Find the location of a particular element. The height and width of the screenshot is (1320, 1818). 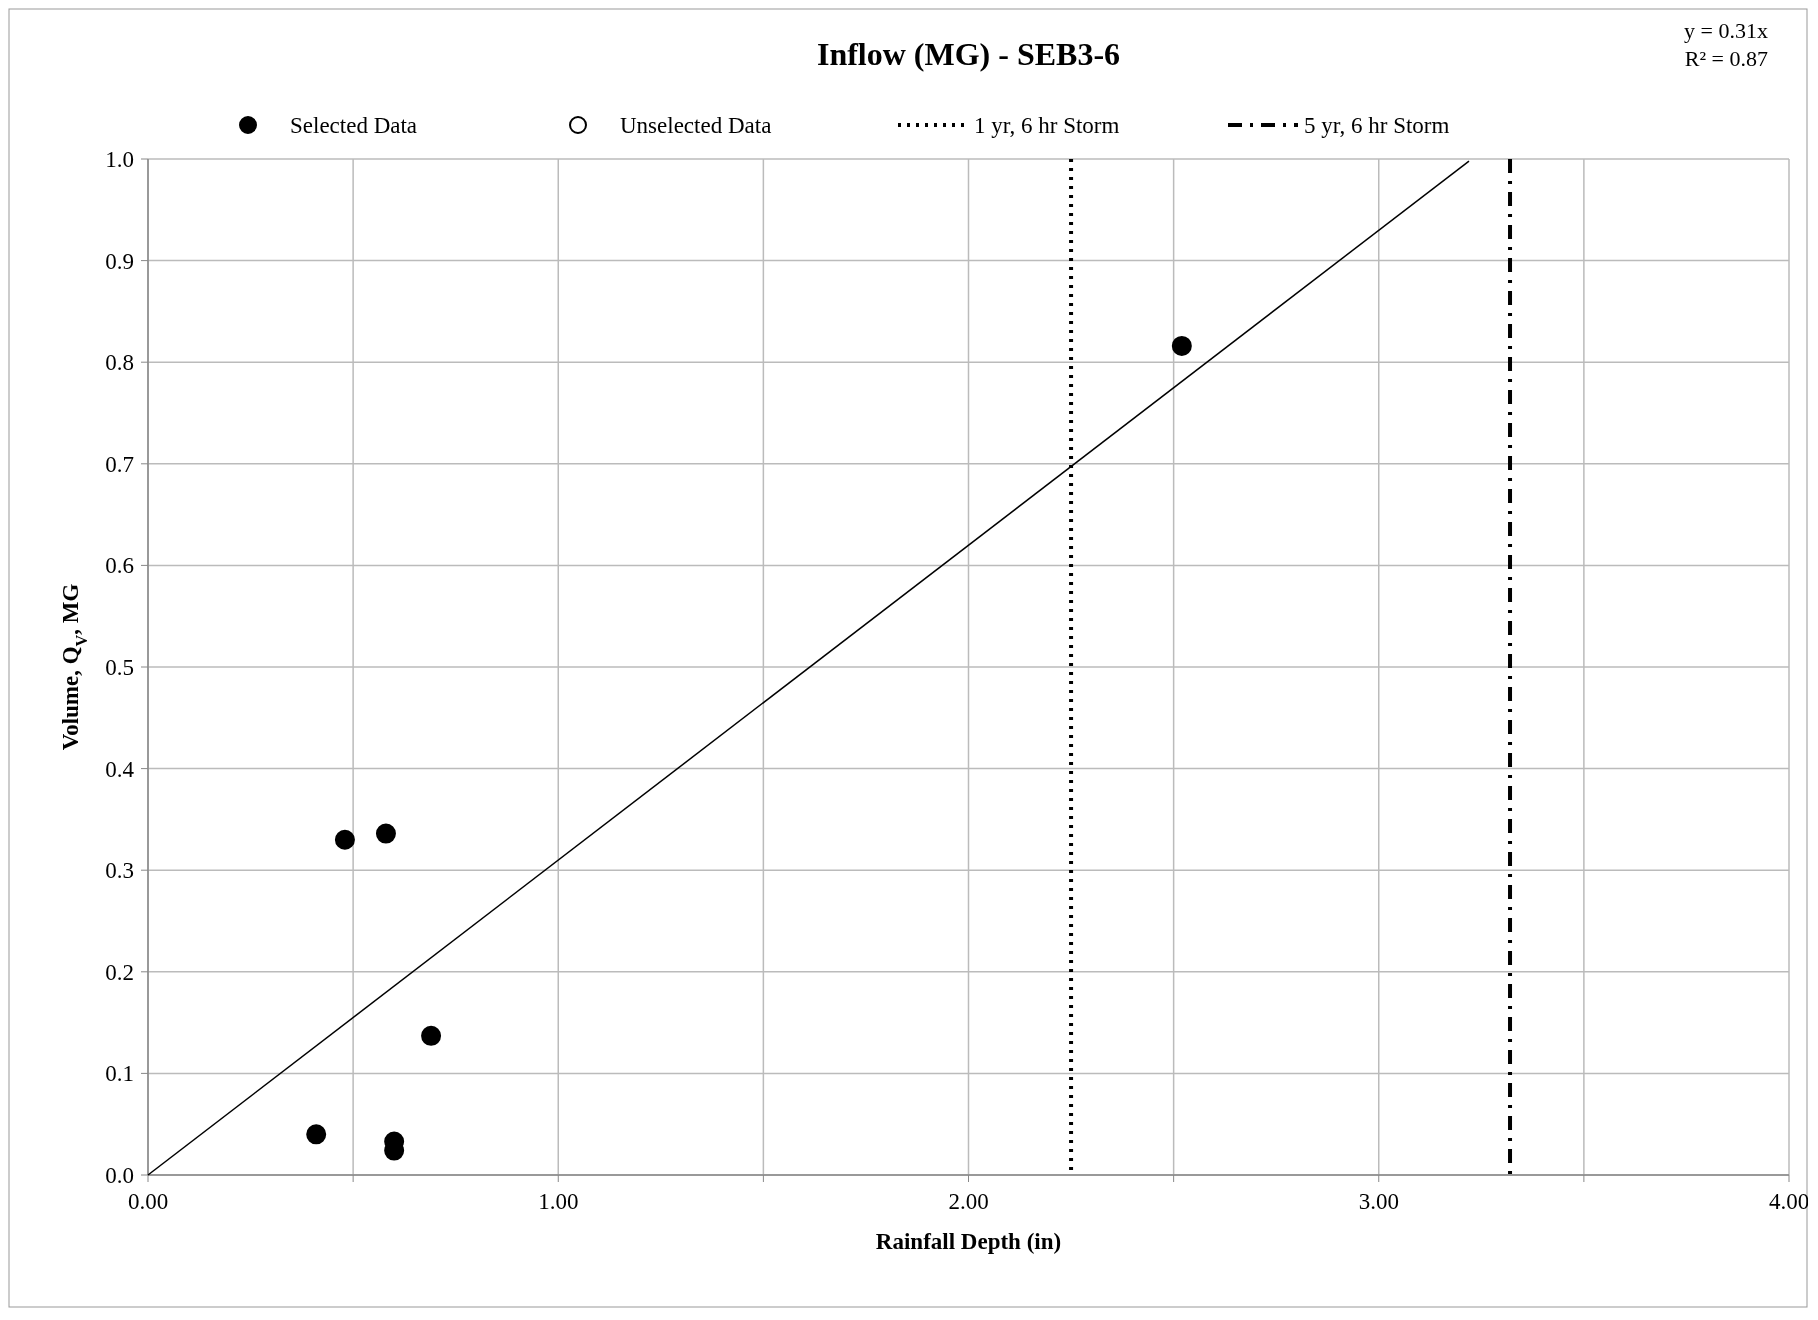

x-axis-title: Rainfall Depth (in) is located at coordinates (968, 1241).